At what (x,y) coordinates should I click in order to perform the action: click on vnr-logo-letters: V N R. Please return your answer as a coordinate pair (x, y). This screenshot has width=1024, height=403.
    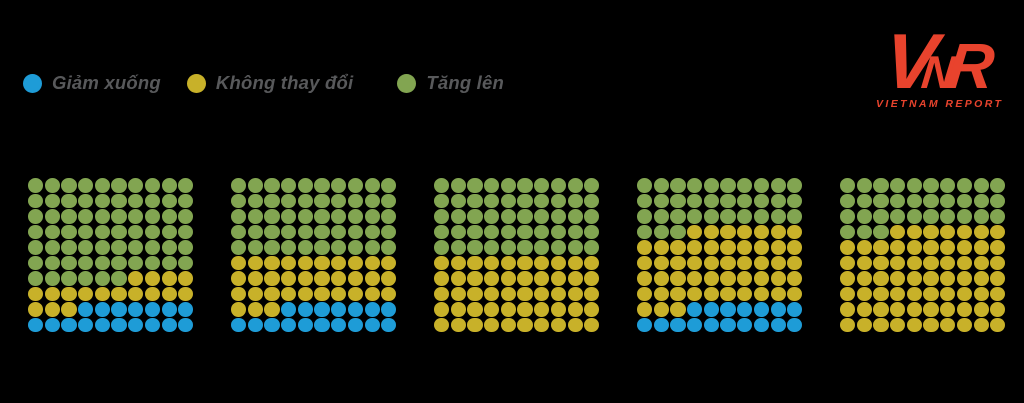
    Looking at the image, I should click on (940, 61).